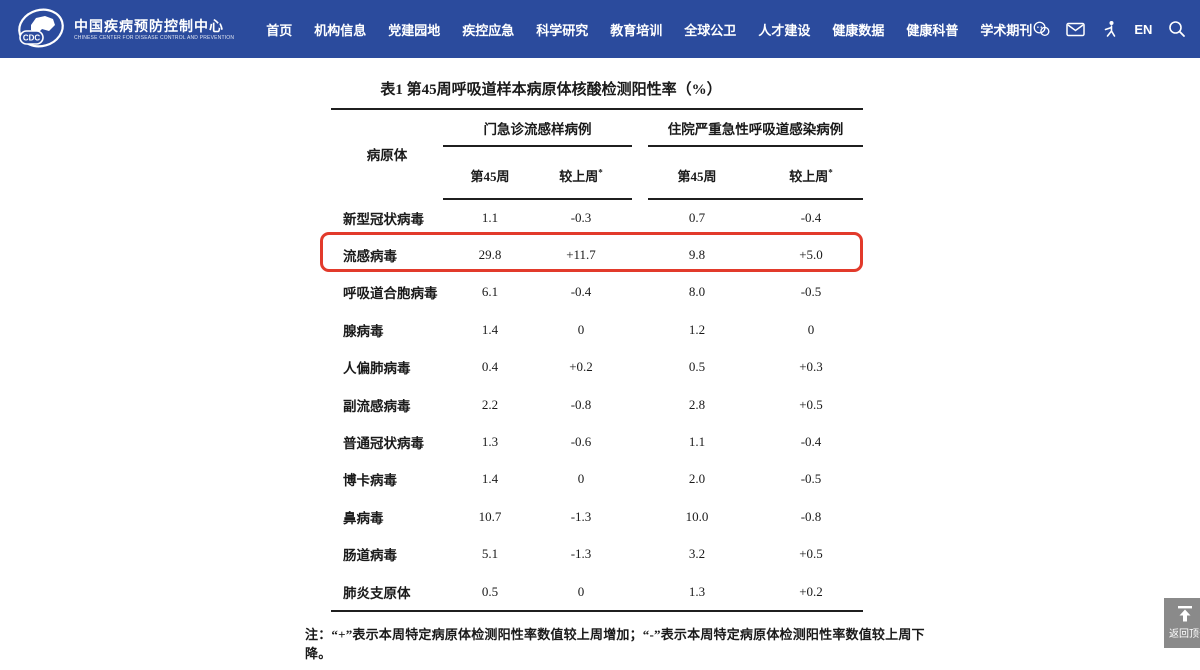 This screenshot has height=670, width=1200. Describe the element at coordinates (581, 255) in the screenshot. I see `value-outpatient-change: +11.7` at that location.